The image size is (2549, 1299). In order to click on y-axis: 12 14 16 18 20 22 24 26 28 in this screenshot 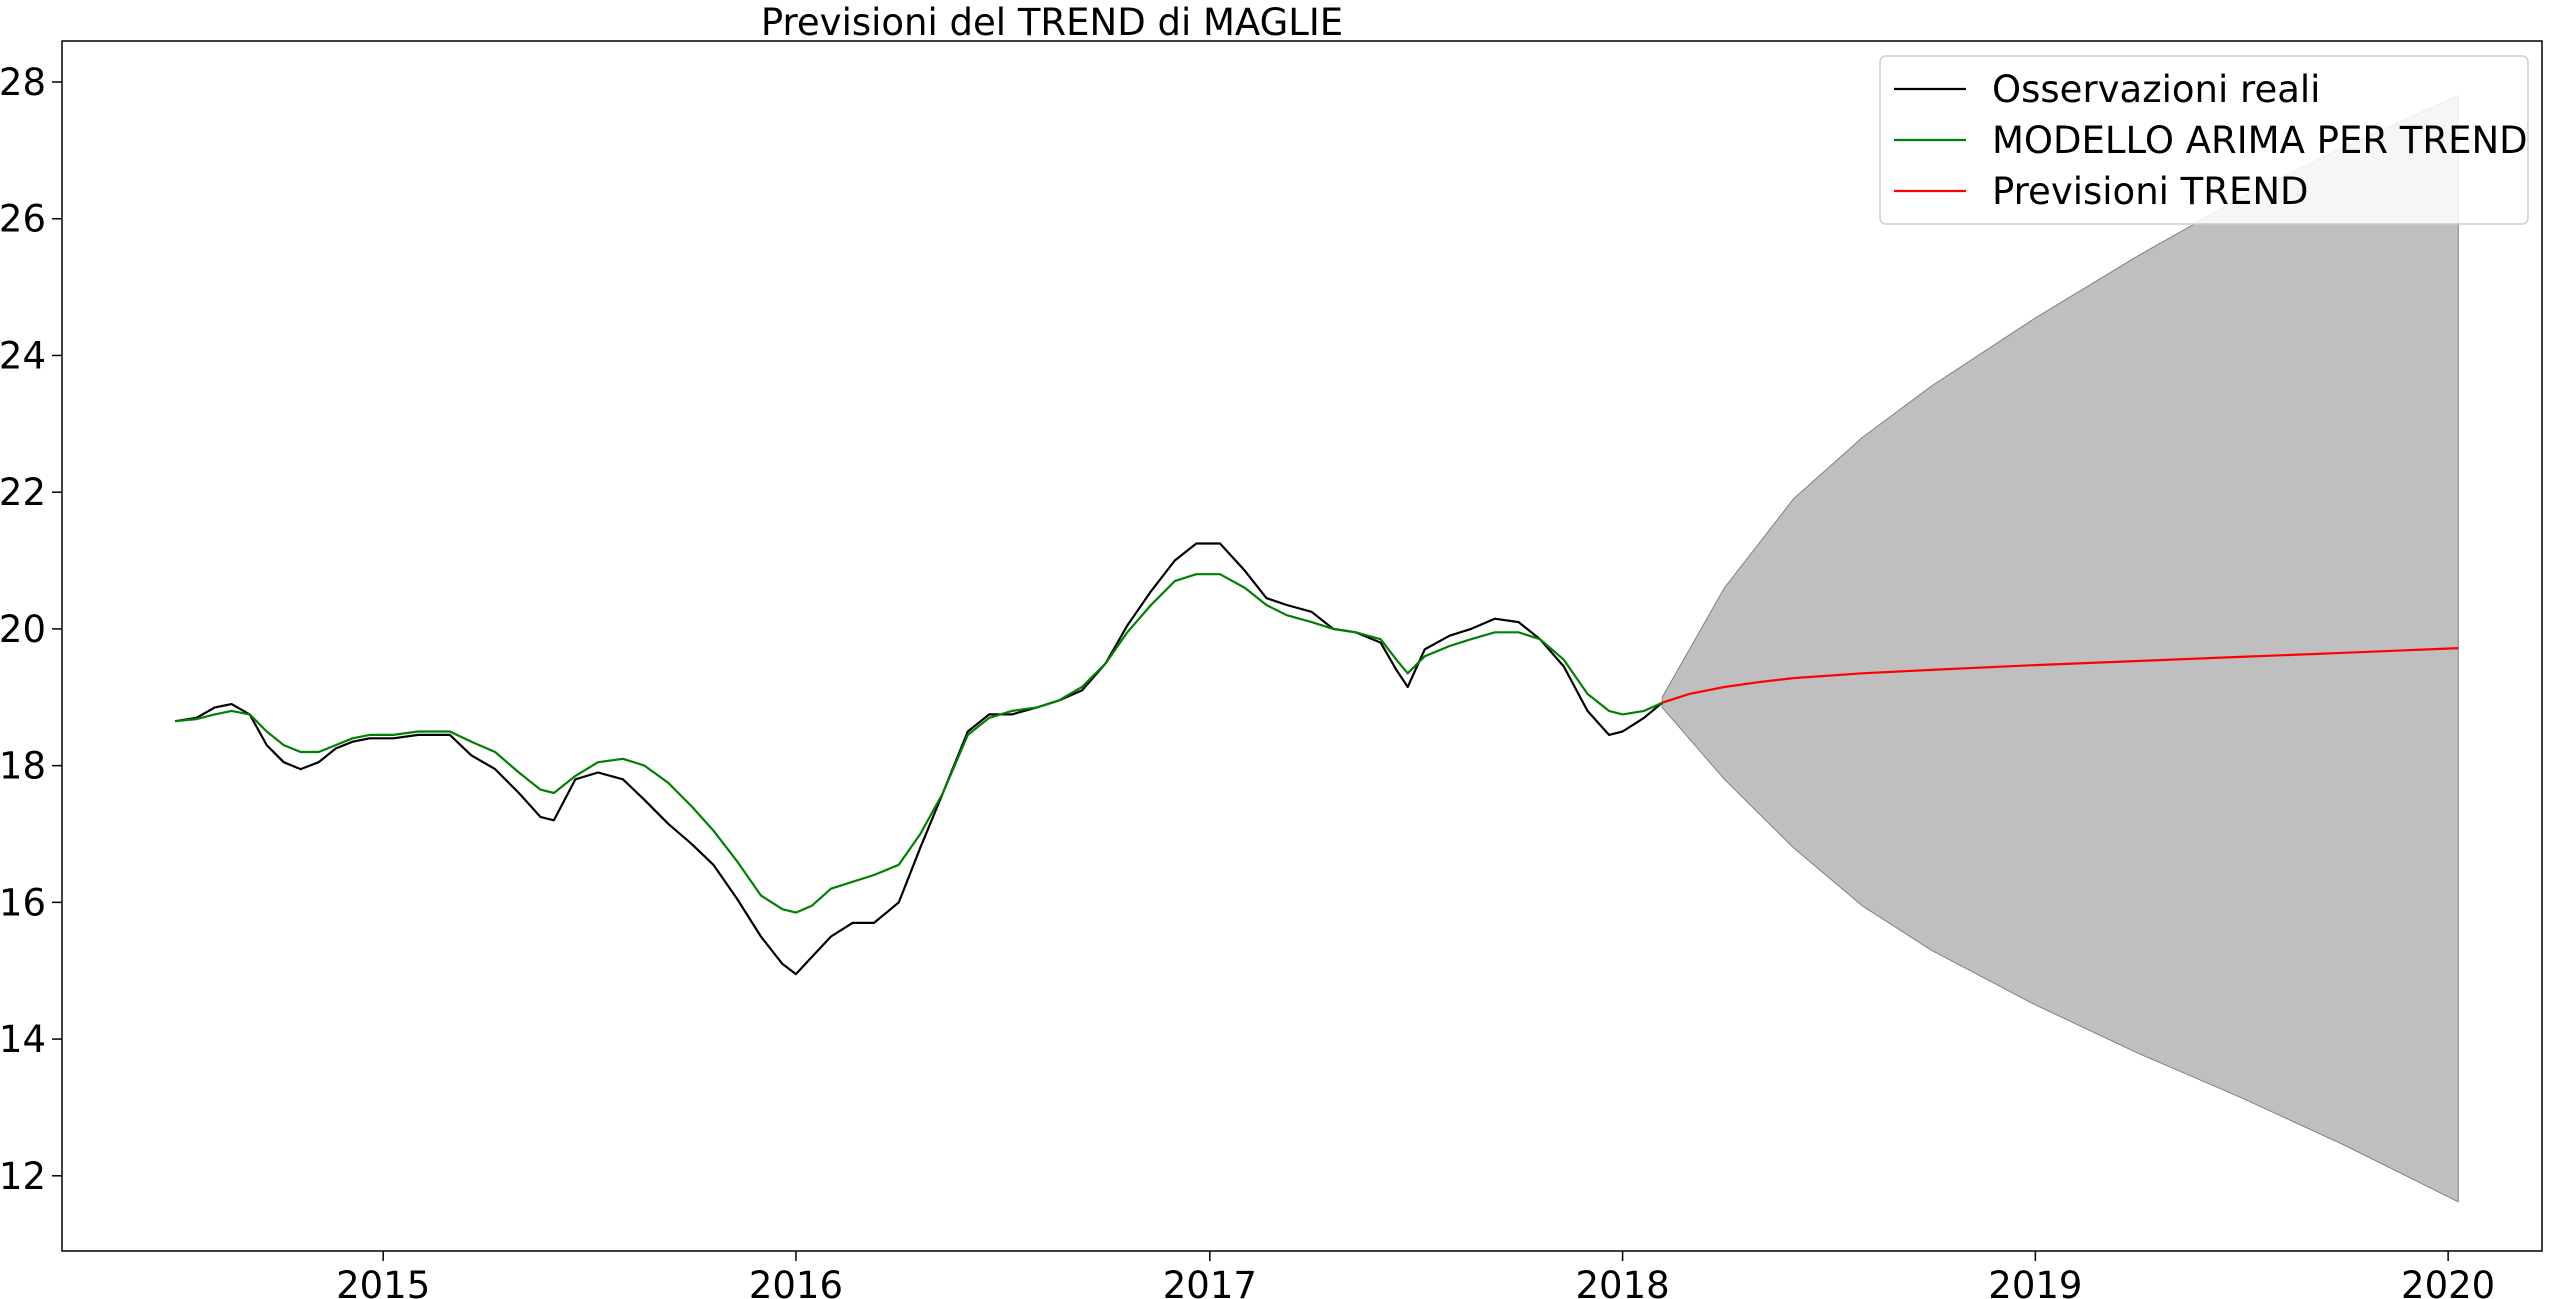, I will do `click(31, 629)`.